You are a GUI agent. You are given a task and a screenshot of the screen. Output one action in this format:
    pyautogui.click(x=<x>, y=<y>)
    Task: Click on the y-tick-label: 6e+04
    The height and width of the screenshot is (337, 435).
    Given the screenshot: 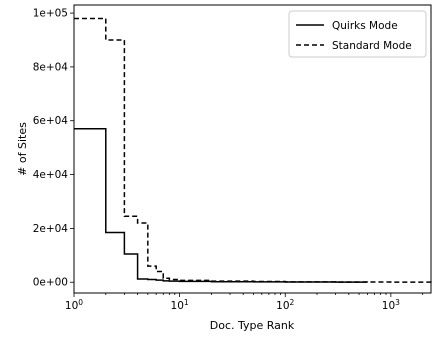 What is the action you would take?
    pyautogui.click(x=51, y=121)
    